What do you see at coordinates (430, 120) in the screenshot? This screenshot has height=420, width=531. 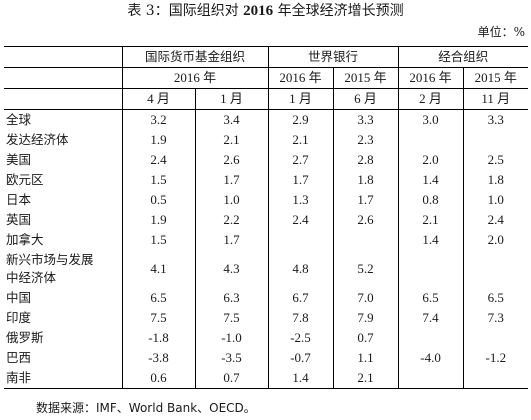 I see `row-value-cell: 3.0` at bounding box center [430, 120].